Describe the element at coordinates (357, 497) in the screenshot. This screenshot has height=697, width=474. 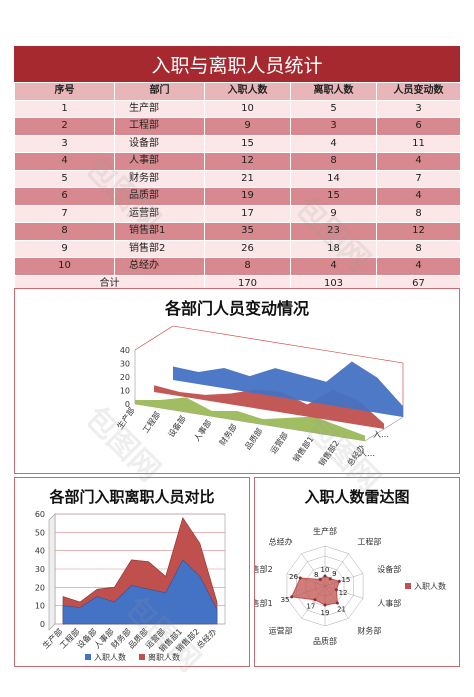
I see `radar-chart-title: 入职人数雷达图` at that location.